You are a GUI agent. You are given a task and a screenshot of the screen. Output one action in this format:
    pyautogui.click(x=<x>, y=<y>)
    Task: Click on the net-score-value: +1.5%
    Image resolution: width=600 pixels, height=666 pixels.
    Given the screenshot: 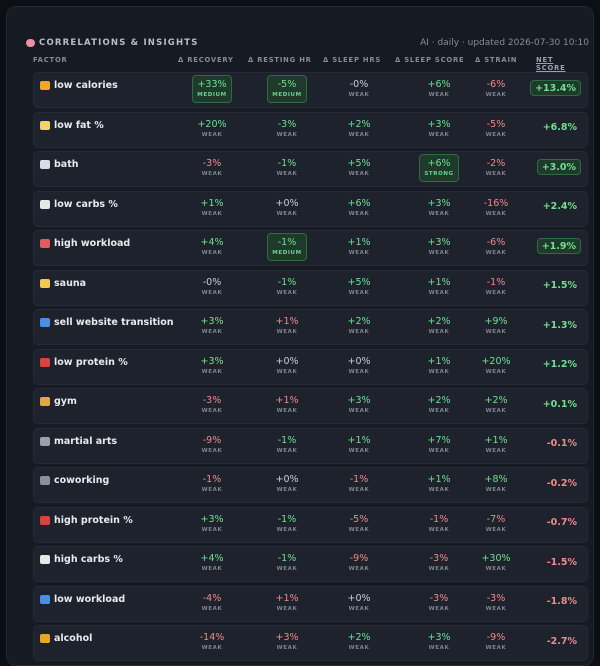 What is the action you would take?
    pyautogui.click(x=559, y=285)
    